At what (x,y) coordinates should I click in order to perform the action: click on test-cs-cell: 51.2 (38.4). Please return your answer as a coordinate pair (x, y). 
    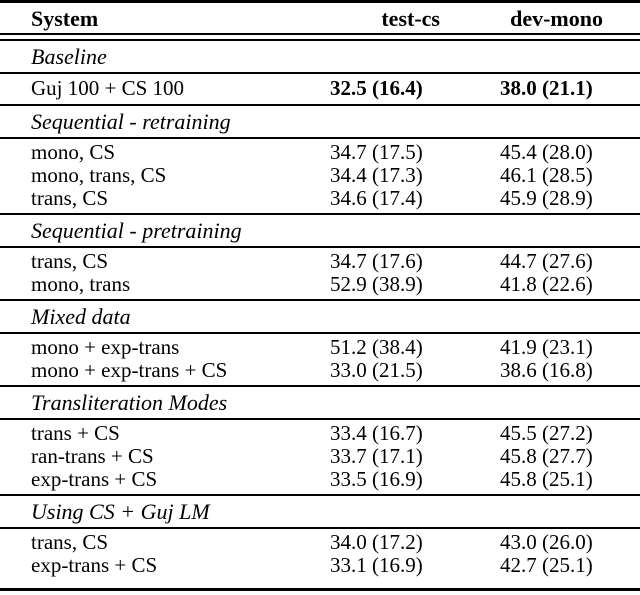
    Looking at the image, I should click on (376, 347).